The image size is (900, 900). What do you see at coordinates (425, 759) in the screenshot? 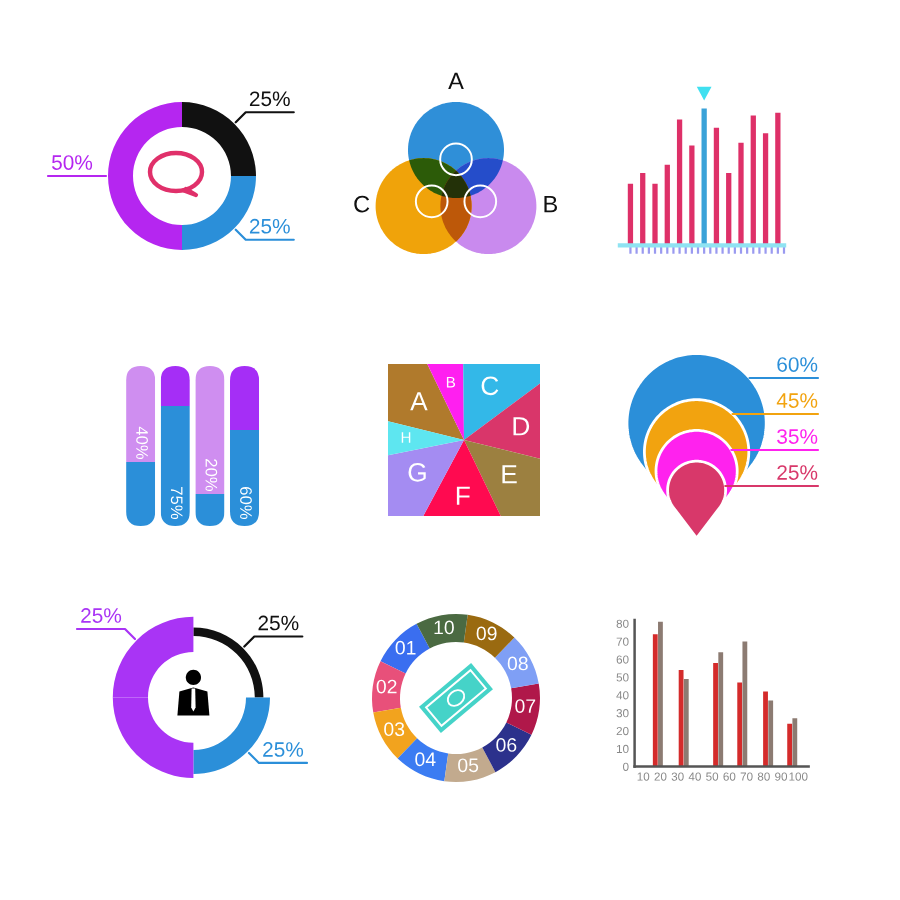
I see `slice-label: 04` at bounding box center [425, 759].